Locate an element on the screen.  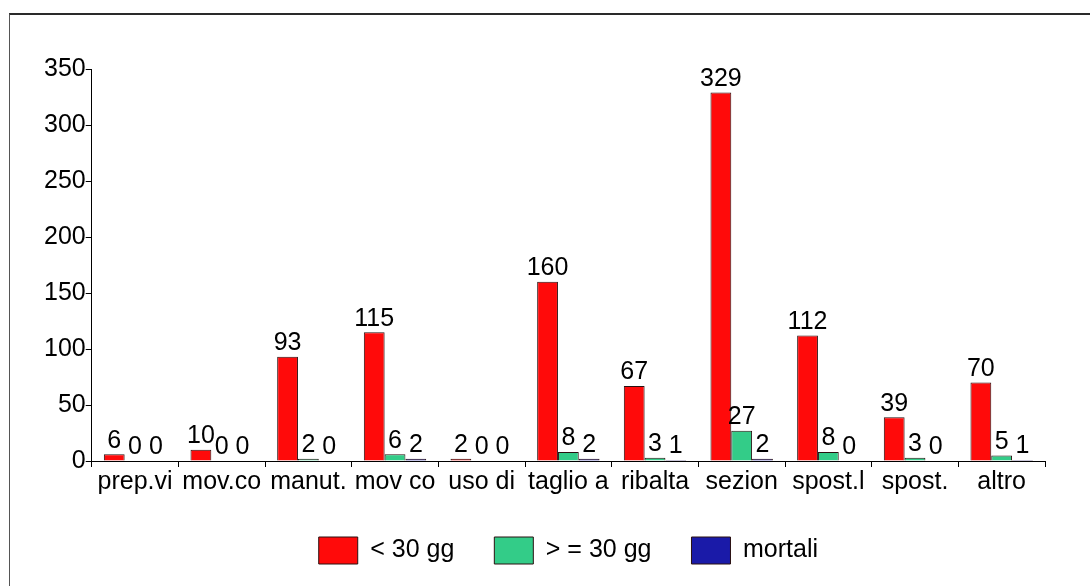
x-tick-label: manut. is located at coordinates (308, 479).